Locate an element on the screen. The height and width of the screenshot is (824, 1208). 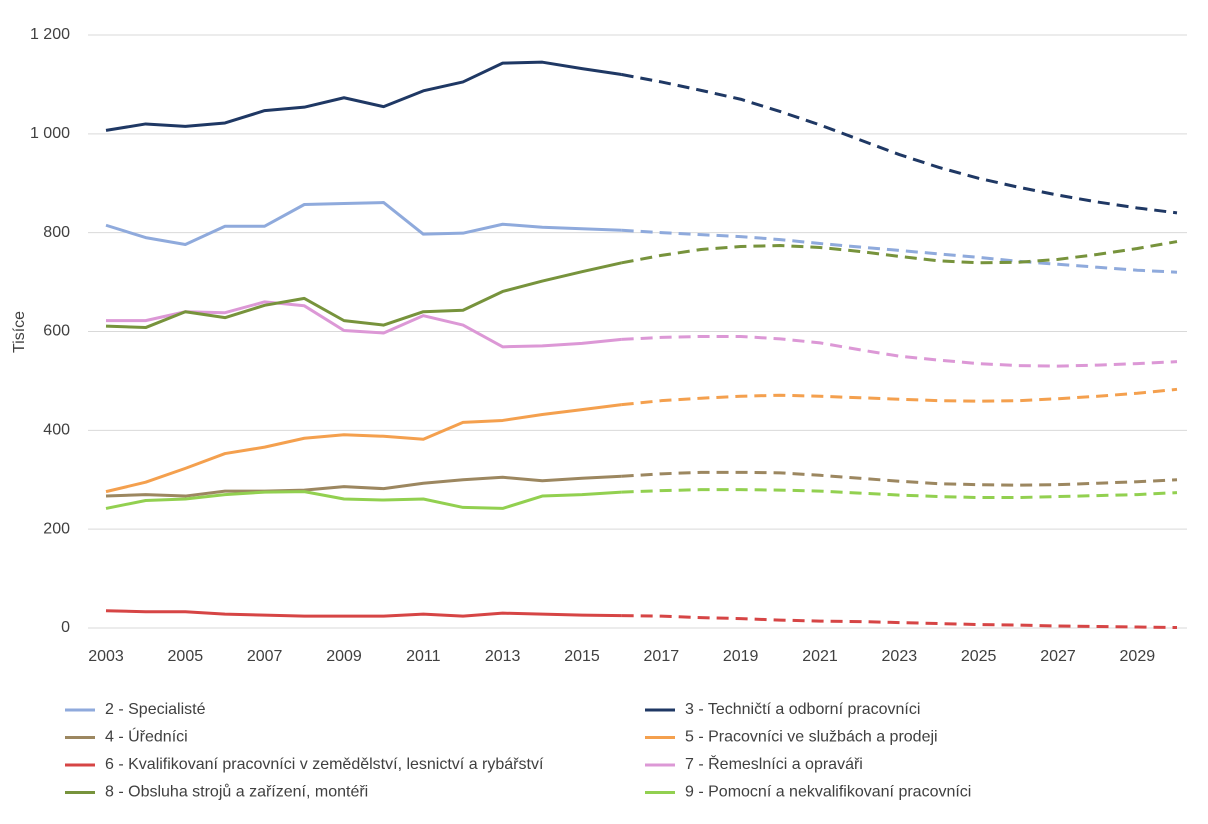
legend-label: 7 - Řemeslníci a opraváři is located at coordinates (774, 763).